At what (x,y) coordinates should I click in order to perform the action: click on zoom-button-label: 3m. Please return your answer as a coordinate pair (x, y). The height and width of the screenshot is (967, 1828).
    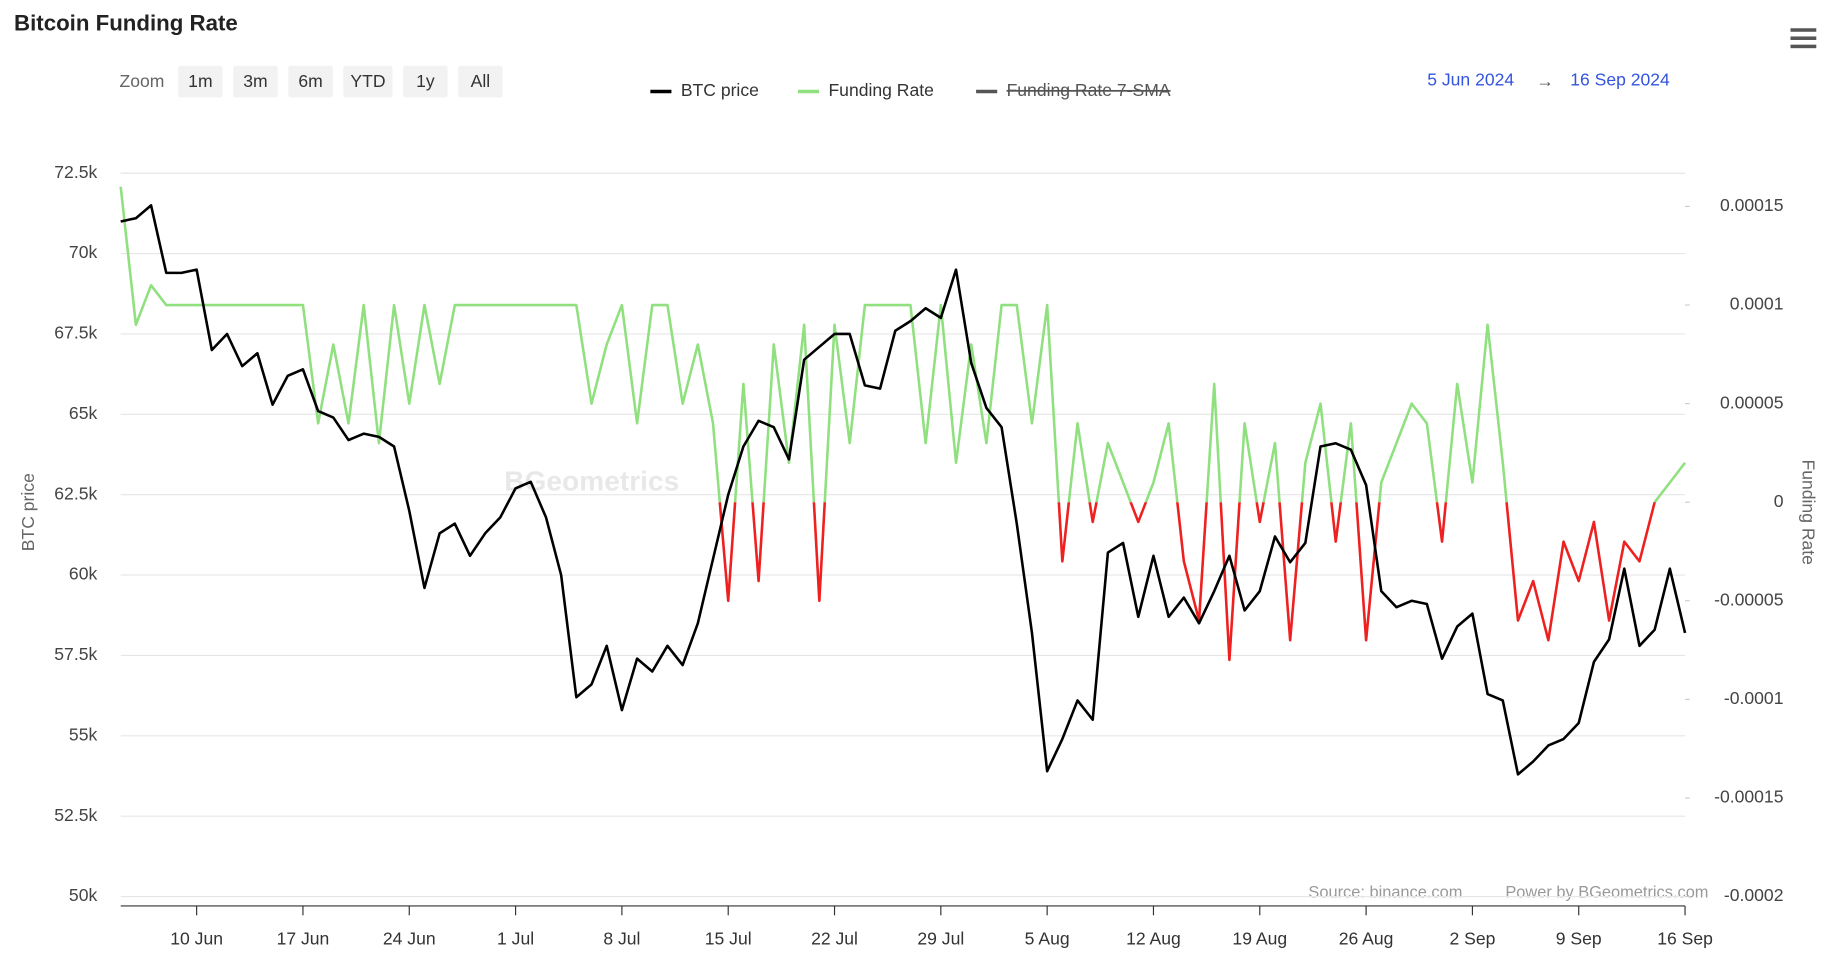
    Looking at the image, I should click on (255, 81).